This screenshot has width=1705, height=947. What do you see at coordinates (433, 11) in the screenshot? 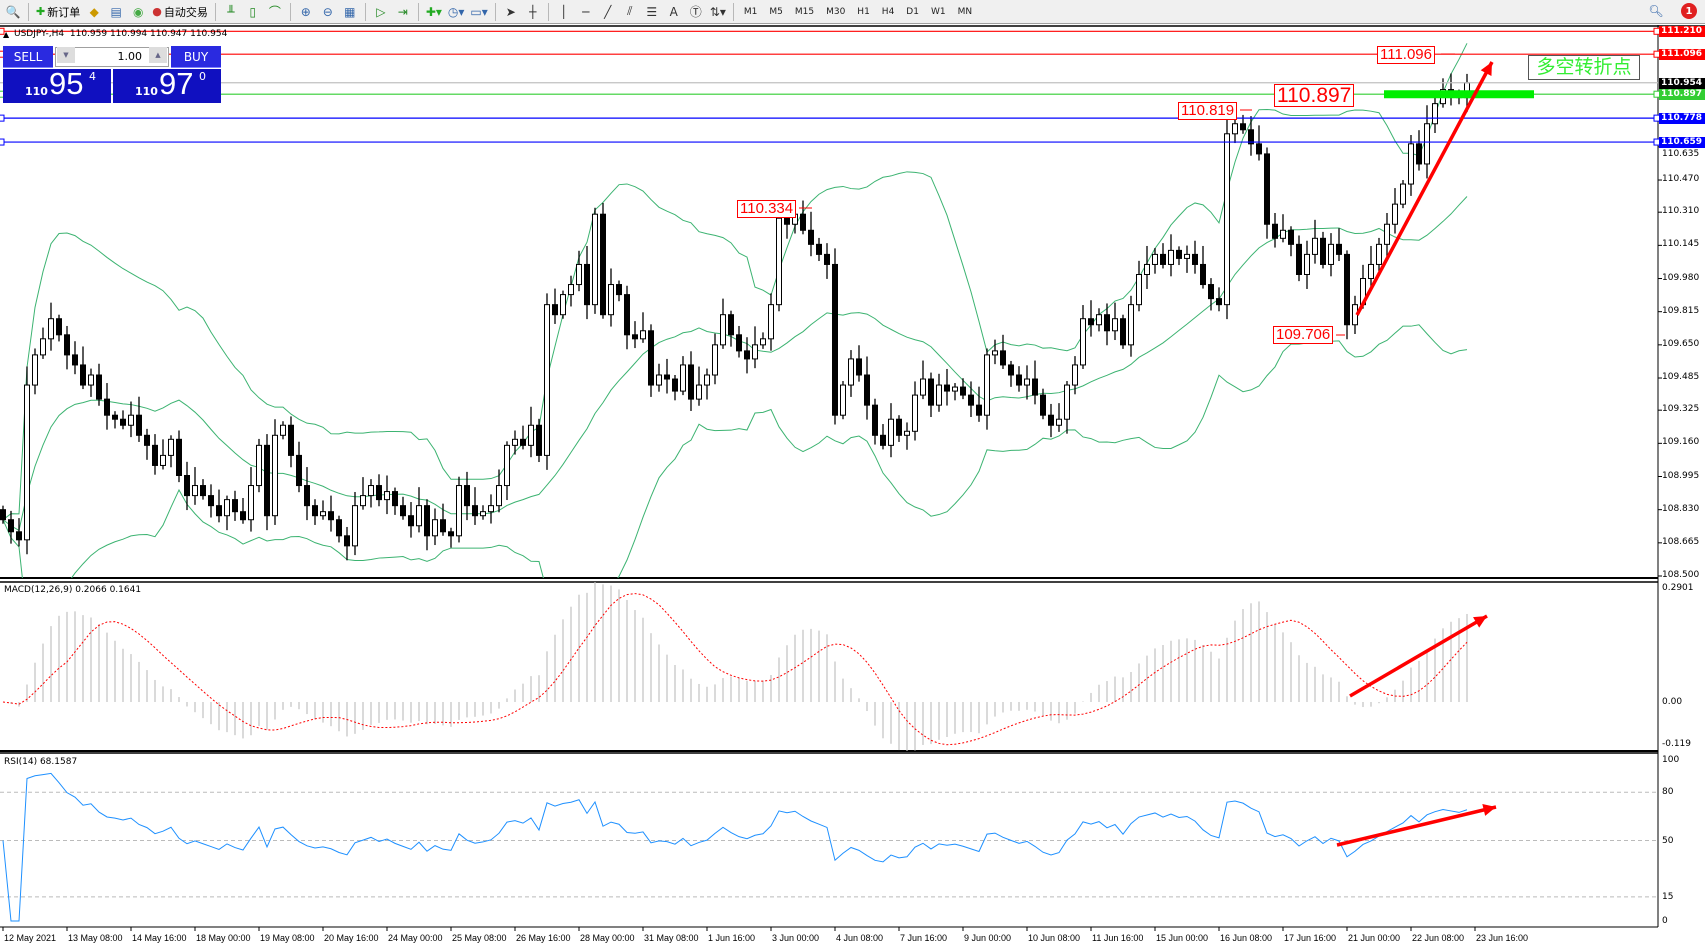
I see `indicators-icon: ✚▾` at bounding box center [433, 11].